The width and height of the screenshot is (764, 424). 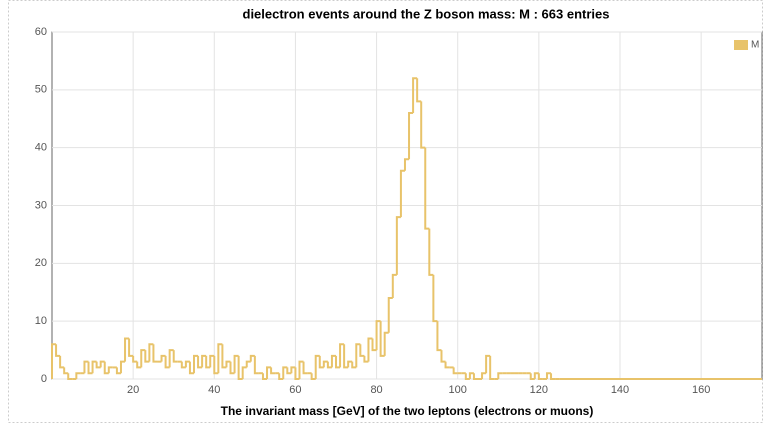 I want to click on legend-swatch, so click(x=741, y=45).